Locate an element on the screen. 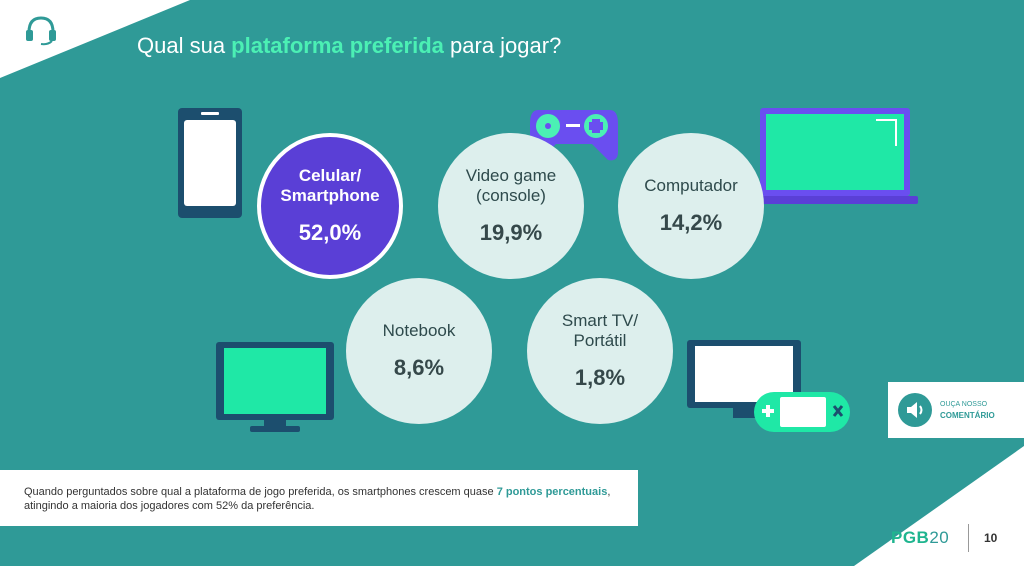 The width and height of the screenshot is (1024, 566). speaker-icon-wrap is located at coordinates (915, 410).